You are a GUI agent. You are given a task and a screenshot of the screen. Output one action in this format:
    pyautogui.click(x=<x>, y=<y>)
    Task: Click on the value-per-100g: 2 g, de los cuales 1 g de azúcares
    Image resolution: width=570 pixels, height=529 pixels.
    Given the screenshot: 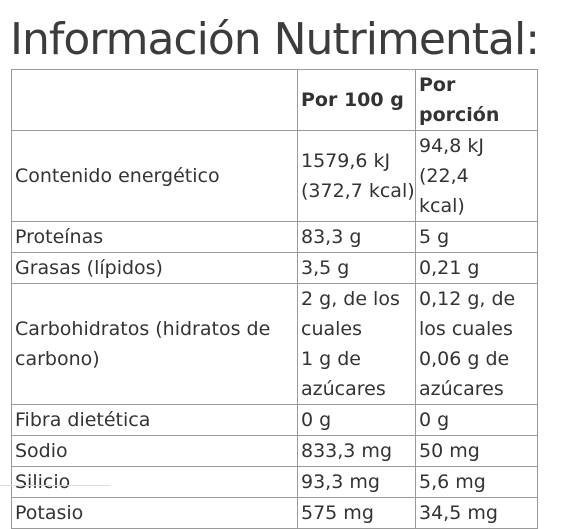 What is the action you would take?
    pyautogui.click(x=356, y=344)
    